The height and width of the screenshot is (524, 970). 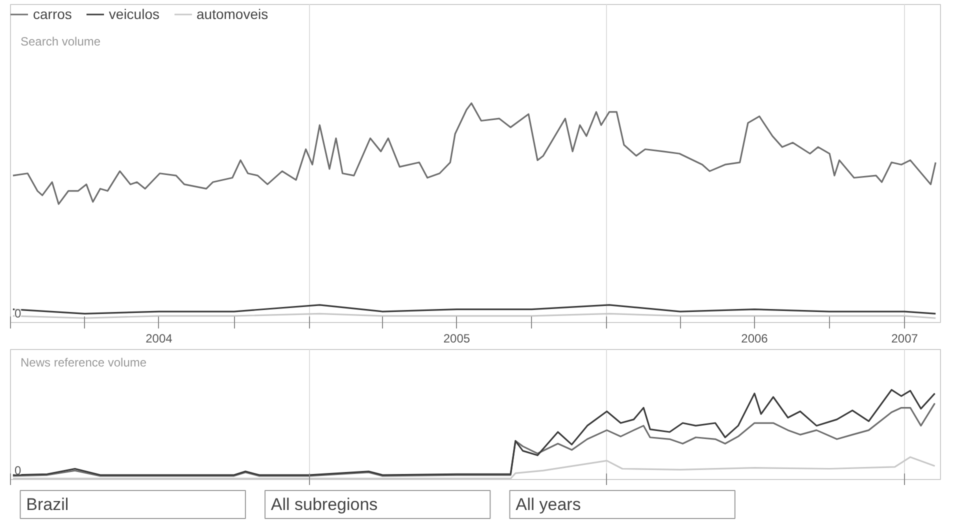 What do you see at coordinates (60, 41) in the screenshot?
I see `chart-title: Search volume` at bounding box center [60, 41].